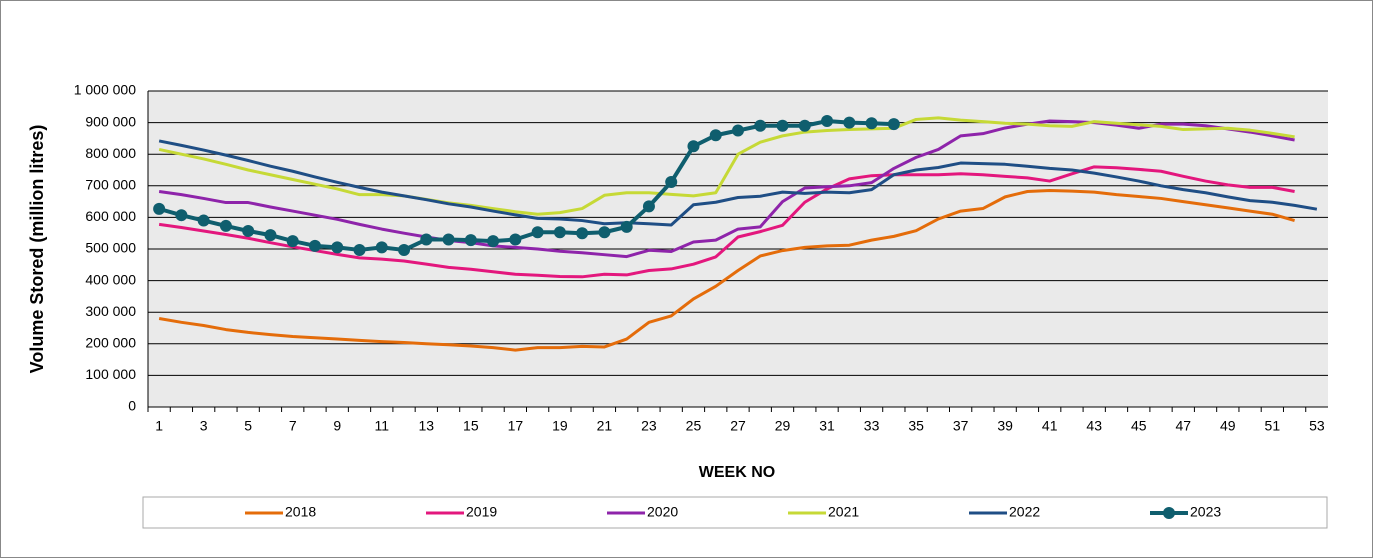 The image size is (1373, 558). Describe the element at coordinates (1317, 426) in the screenshot. I see `x-tick-label: 53` at that location.